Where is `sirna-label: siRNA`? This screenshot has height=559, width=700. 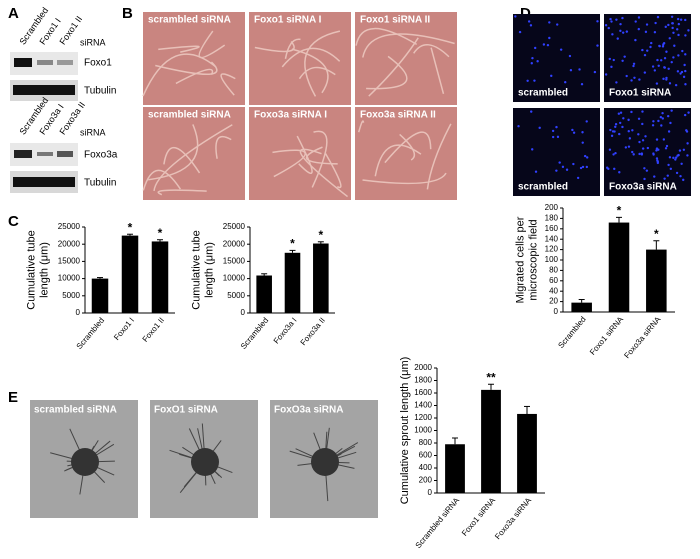 sirna-label: siRNA is located at coordinates (93, 42).